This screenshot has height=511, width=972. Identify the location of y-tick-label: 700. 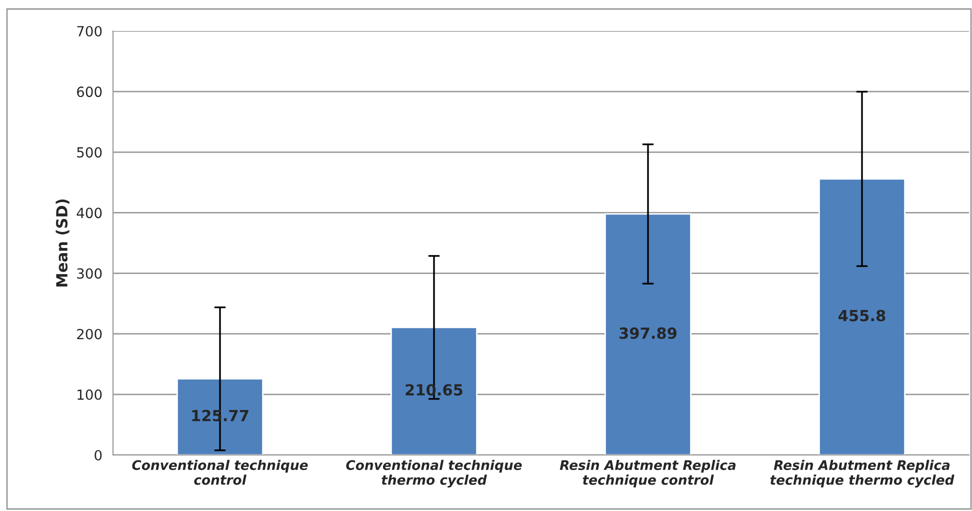
(89, 31).